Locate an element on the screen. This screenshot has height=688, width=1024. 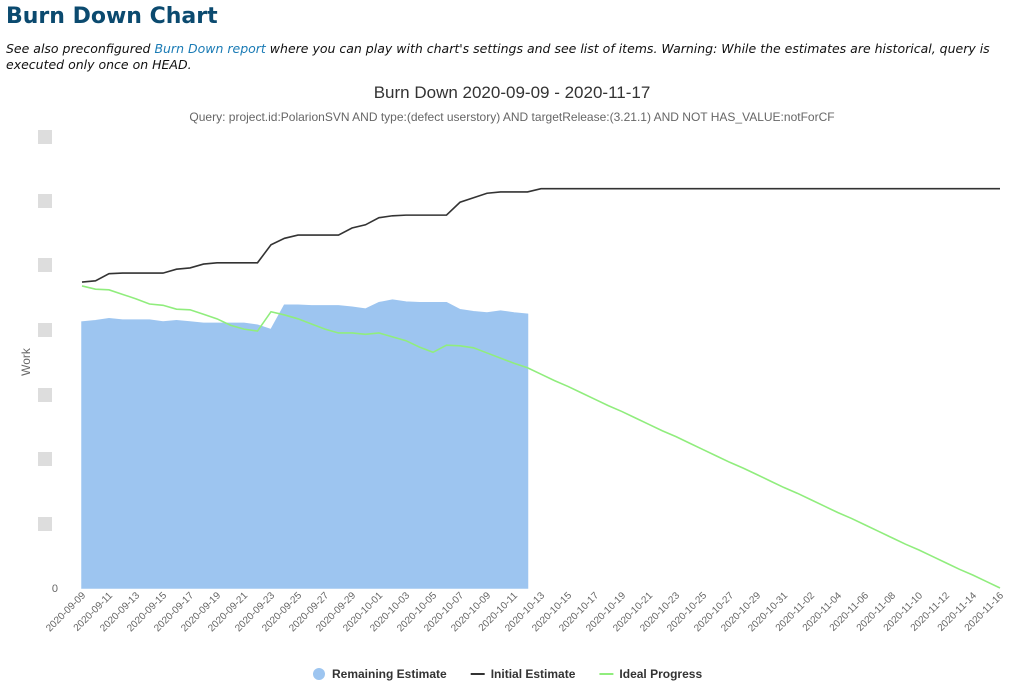
blurred-labels is located at coordinates (45, 330).